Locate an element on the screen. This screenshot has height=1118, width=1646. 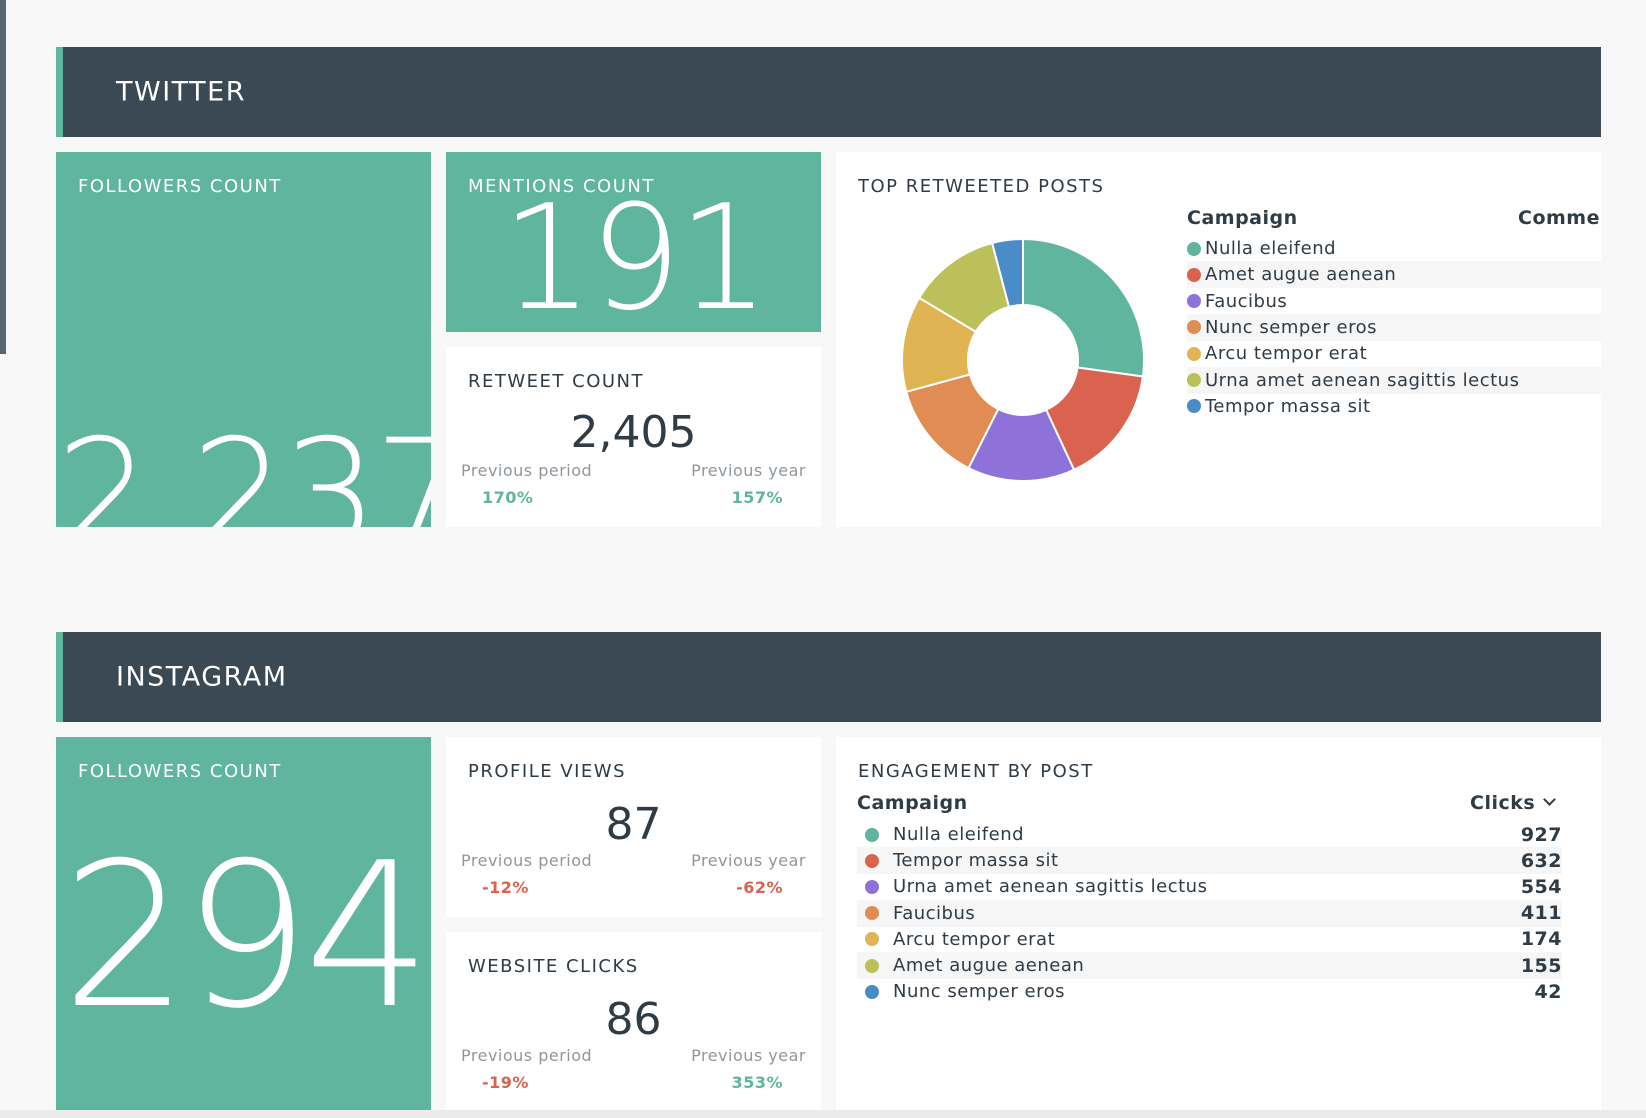
clicks-value: 155 is located at coordinates (1541, 965).